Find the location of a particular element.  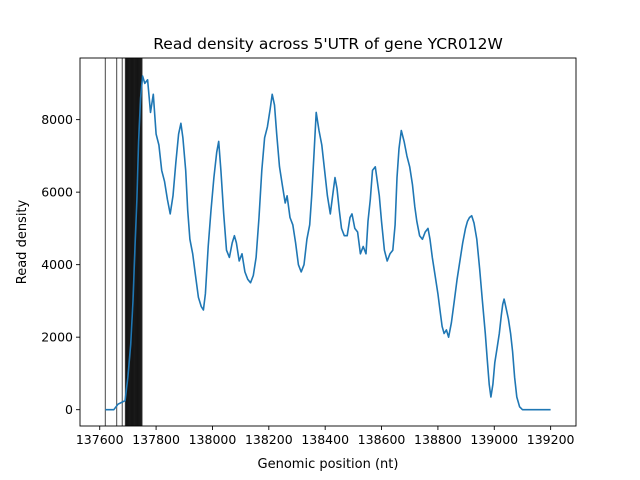

y-tick-label: 6000 is located at coordinates (57, 192).